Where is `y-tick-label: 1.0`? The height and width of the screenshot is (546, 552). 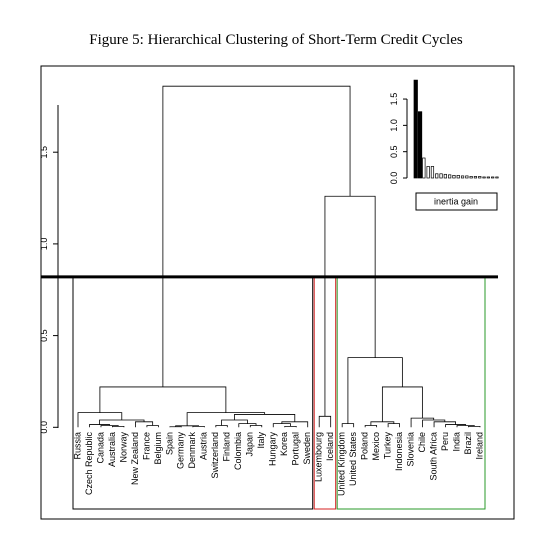 y-tick-label: 1.0 is located at coordinates (44, 244).